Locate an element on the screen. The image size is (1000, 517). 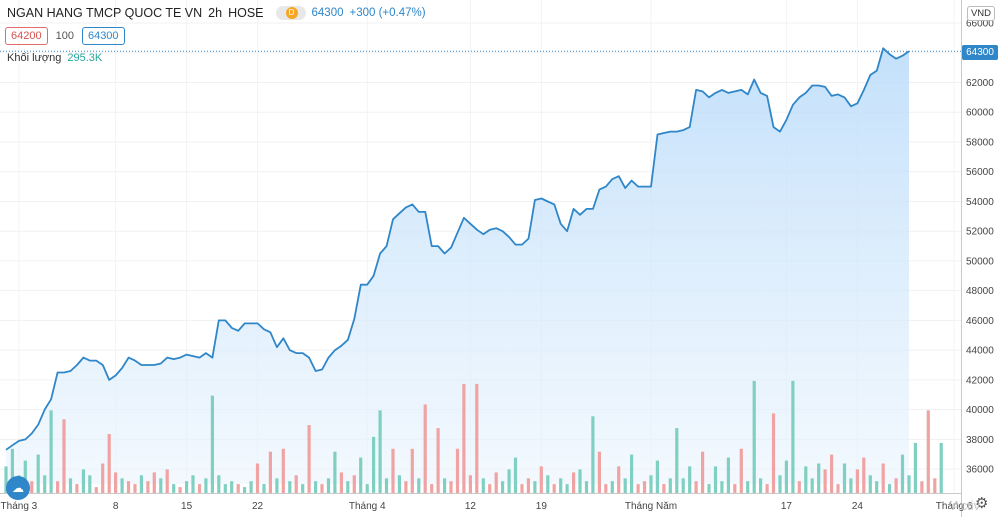
y-tick-label: 62000 is located at coordinates (980, 83).